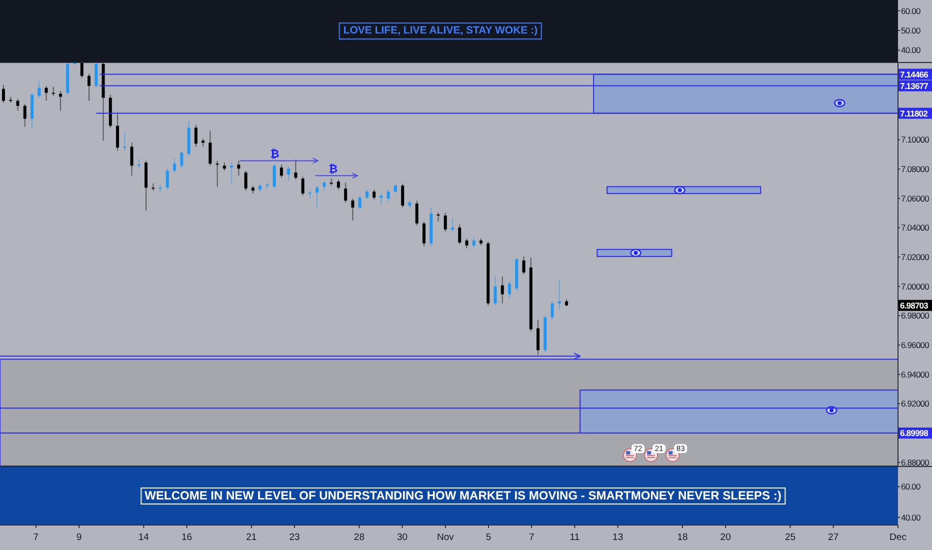 This screenshot has width=932, height=550. What do you see at coordinates (911, 31) in the screenshot?
I see `y-tick-label: 50.00` at bounding box center [911, 31].